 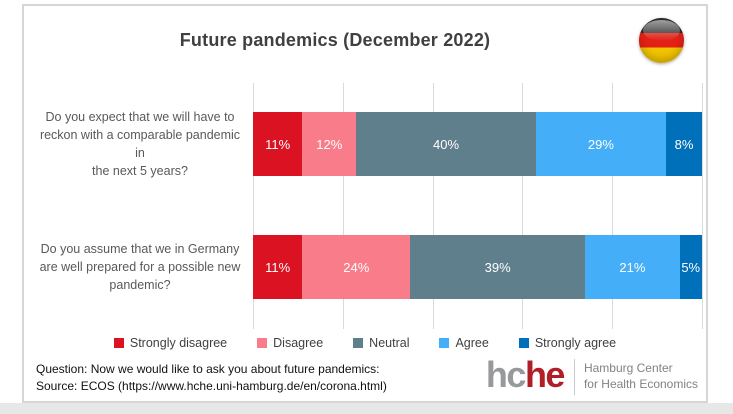 I want to click on gridline-100pct, so click(x=702, y=206).